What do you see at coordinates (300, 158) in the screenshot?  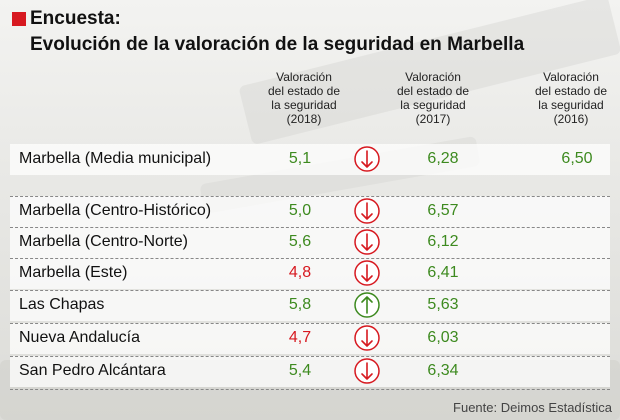 I see `value-2018: 5,1` at bounding box center [300, 158].